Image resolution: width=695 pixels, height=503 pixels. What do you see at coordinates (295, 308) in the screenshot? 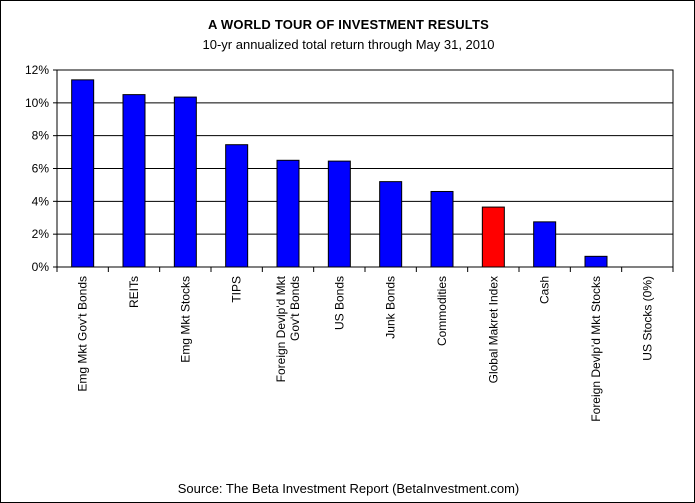
I see `x-tick-label-line: Gov't Bonds` at bounding box center [295, 308].